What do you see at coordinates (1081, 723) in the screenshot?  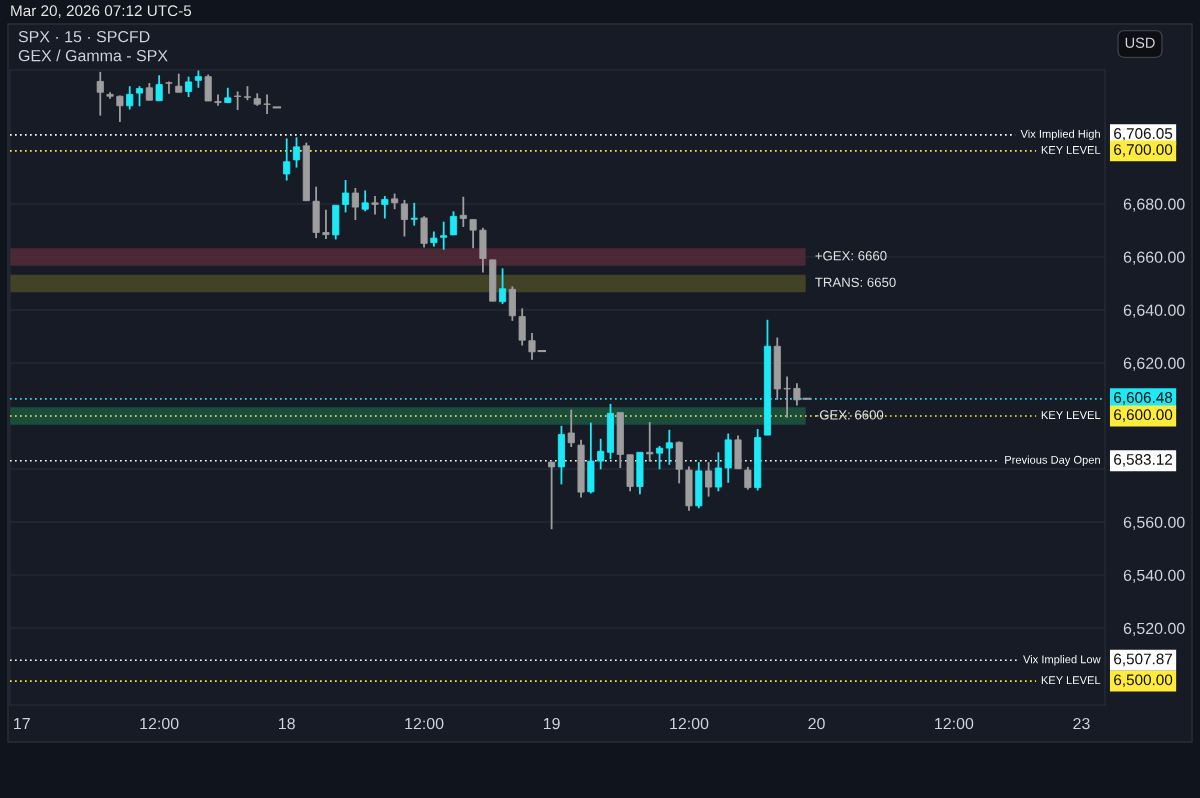 I see `x-tick-label: 23` at bounding box center [1081, 723].